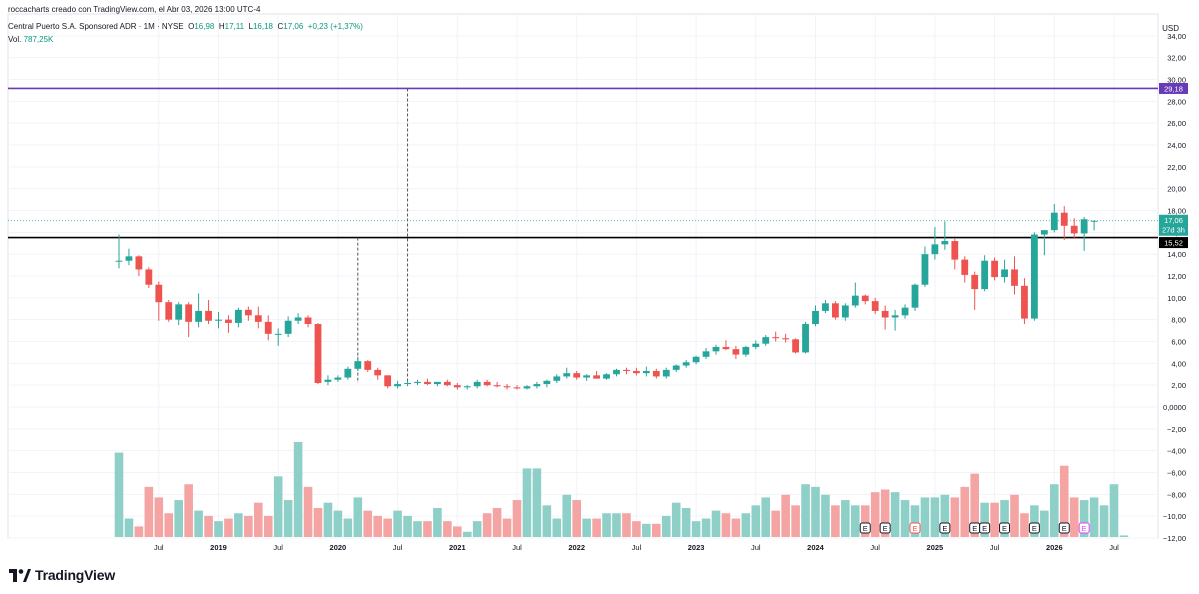 The image size is (1199, 594). Describe the element at coordinates (1173, 88) in the screenshot. I see `badge-purple-line-bg` at that location.